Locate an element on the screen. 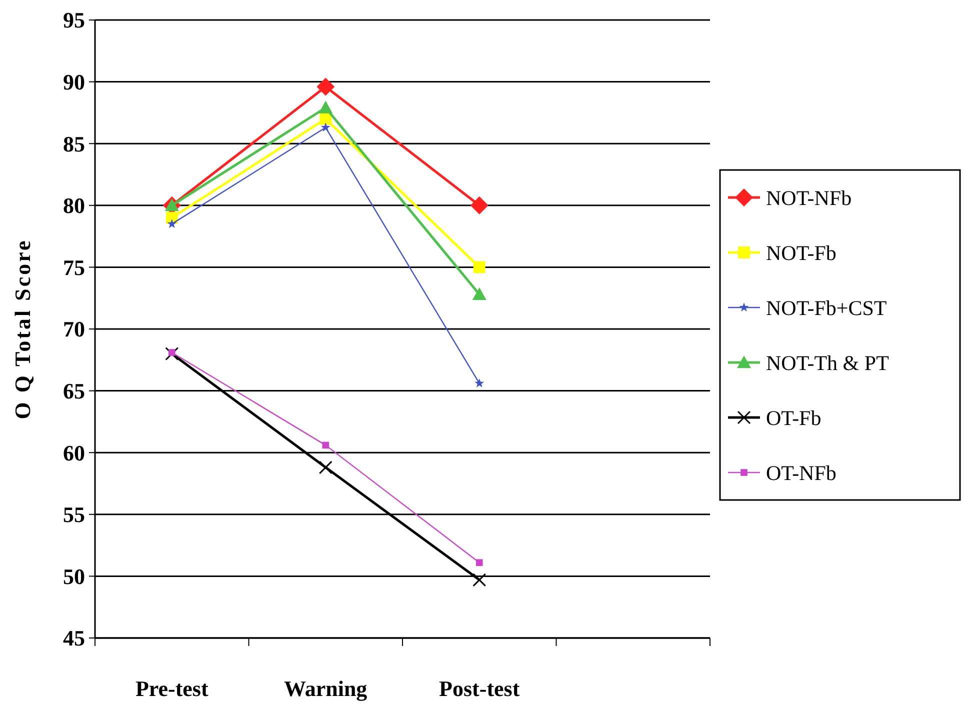 This screenshot has height=723, width=964. y-tick-label: 50 is located at coordinates (74, 576).